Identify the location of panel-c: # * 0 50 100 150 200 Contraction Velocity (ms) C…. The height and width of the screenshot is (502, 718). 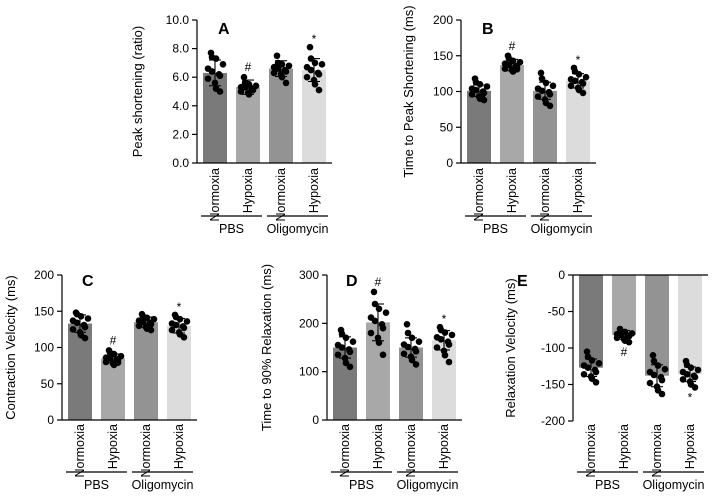
(100, 380).